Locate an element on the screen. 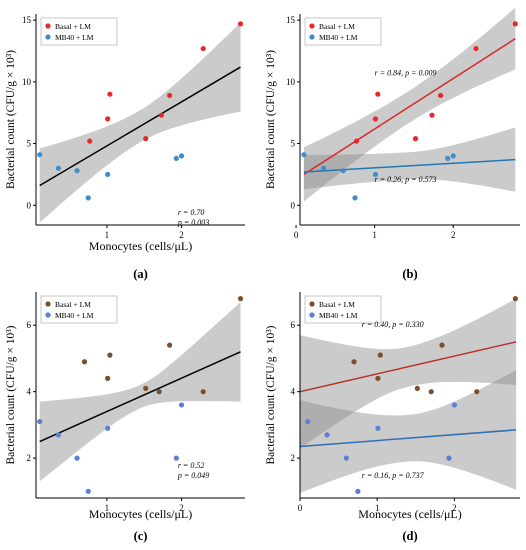  panel-label: (c) is located at coordinates (141, 536).